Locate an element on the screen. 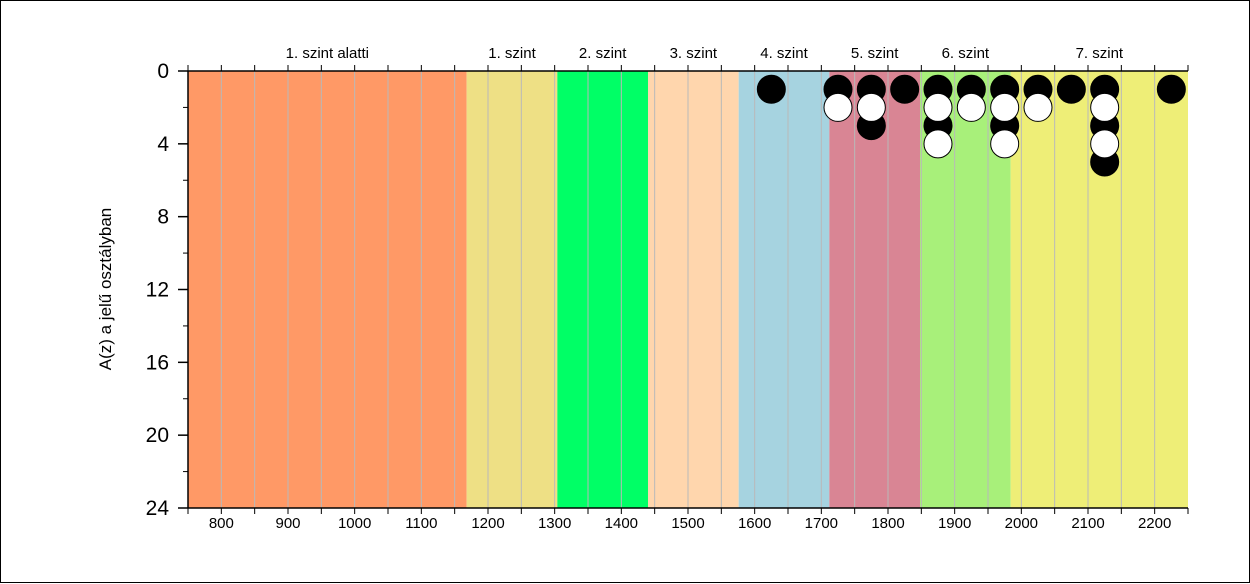  band-label-6: 5. szint is located at coordinates (875, 53).